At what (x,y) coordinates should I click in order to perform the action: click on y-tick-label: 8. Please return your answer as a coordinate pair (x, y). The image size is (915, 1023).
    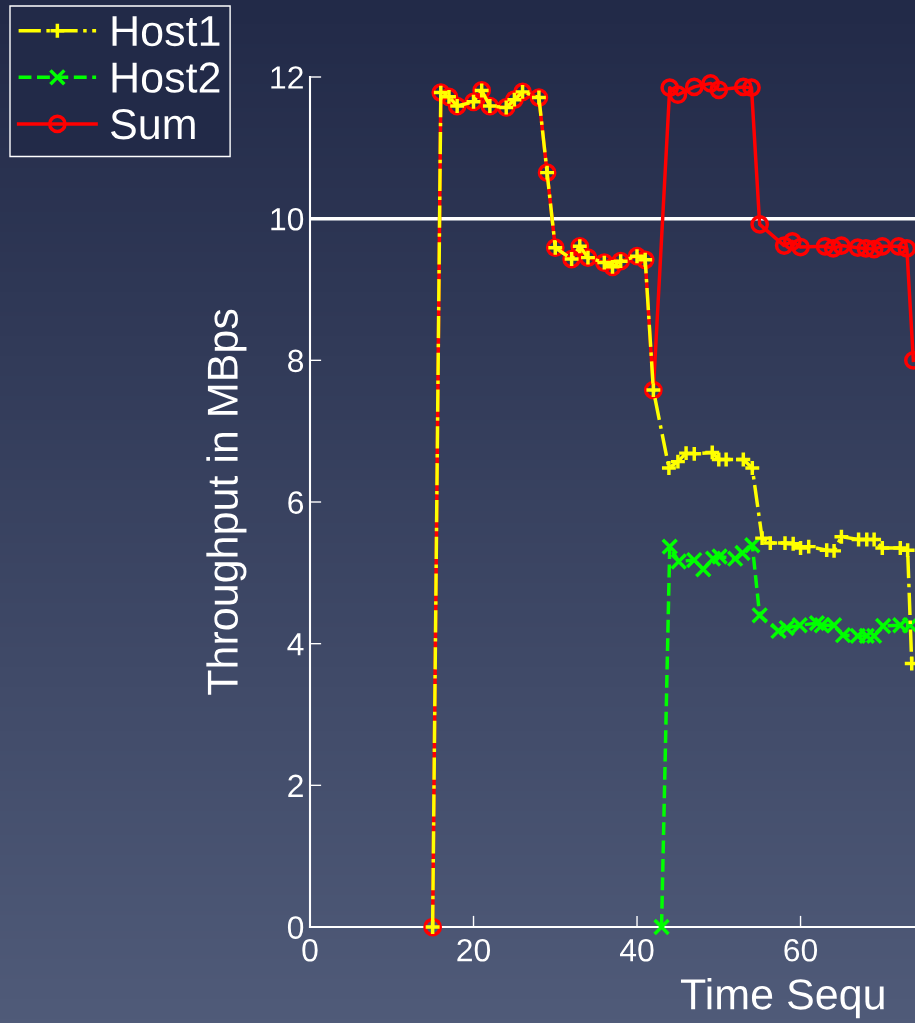
    Looking at the image, I should click on (296, 361).